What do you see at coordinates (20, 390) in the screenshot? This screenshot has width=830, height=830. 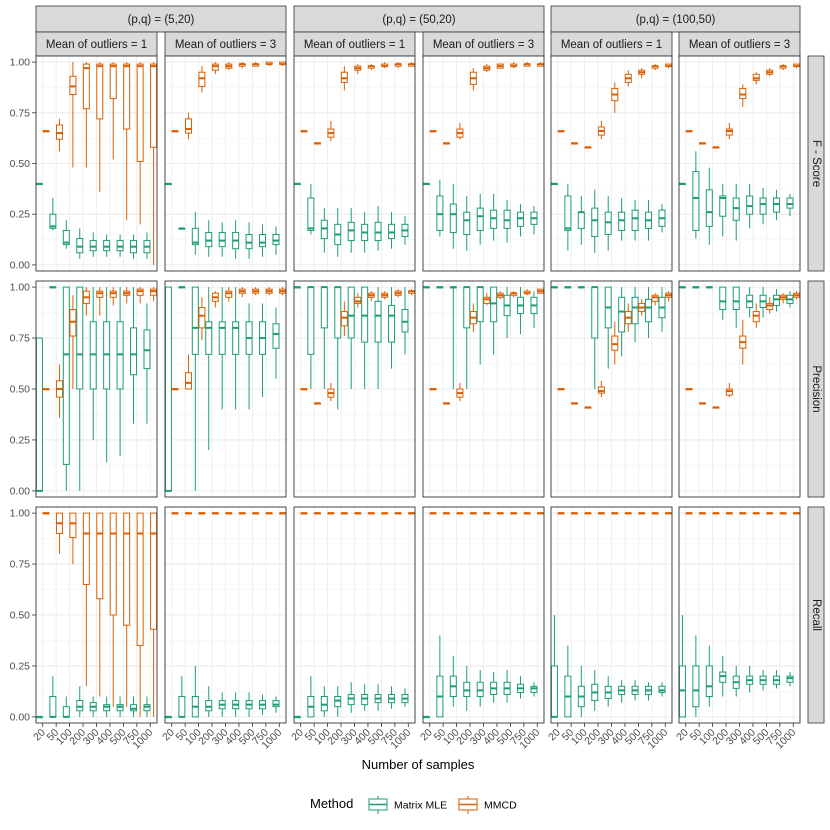 I see `y-tick-label: 0.50` at bounding box center [20, 390].